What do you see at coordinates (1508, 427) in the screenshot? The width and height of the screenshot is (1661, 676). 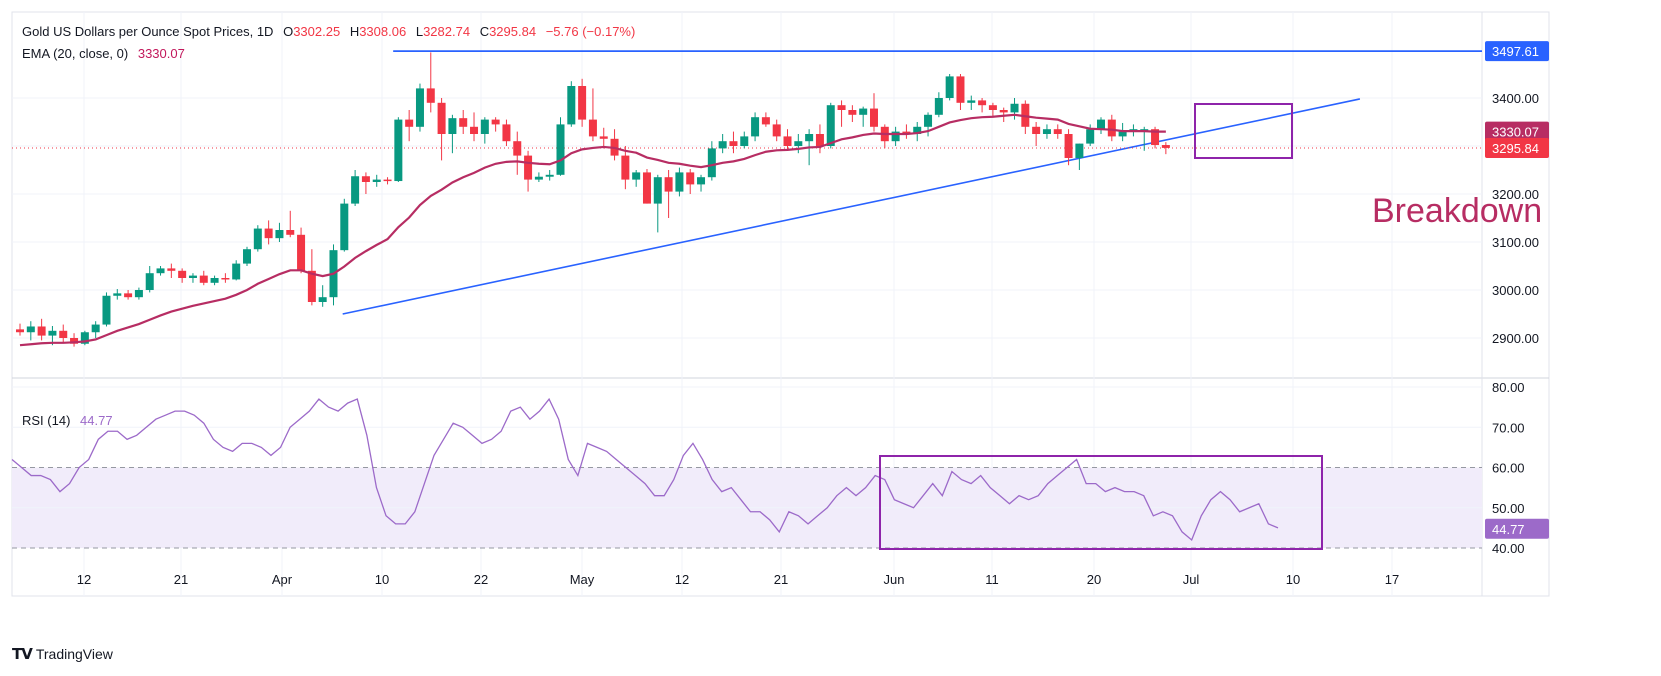 I see `rsi-tick-label: 70.00` at bounding box center [1508, 427].